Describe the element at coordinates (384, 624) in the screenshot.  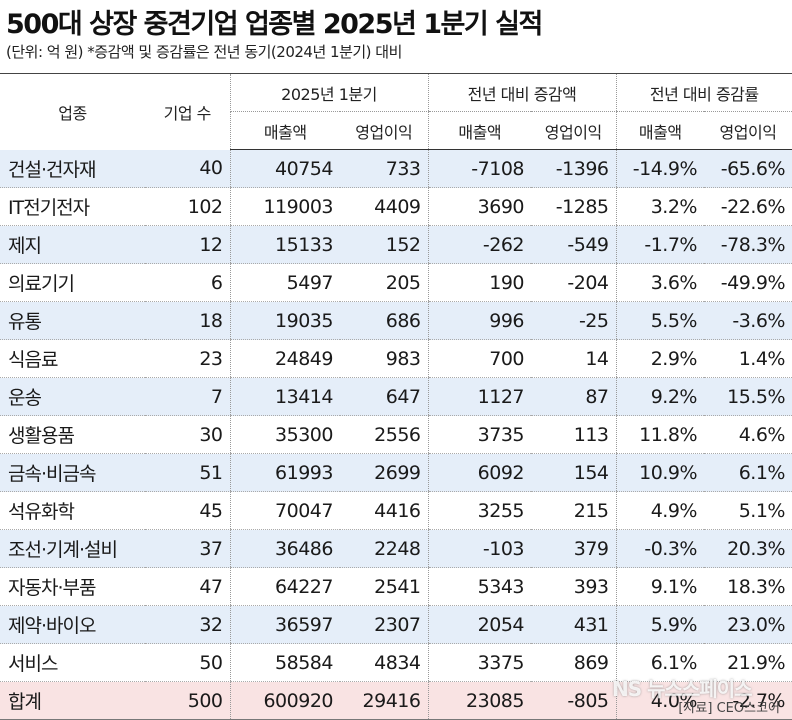
I see `op-2025q1-cell: 2307` at that location.